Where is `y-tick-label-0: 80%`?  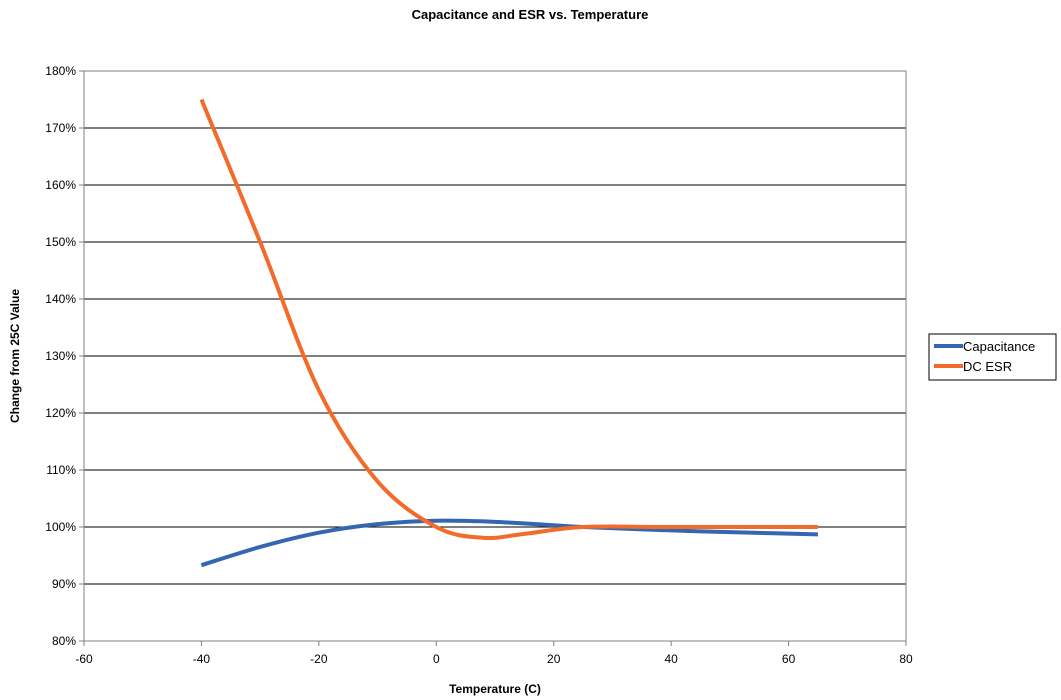
y-tick-label-0: 80% is located at coordinates (64, 641).